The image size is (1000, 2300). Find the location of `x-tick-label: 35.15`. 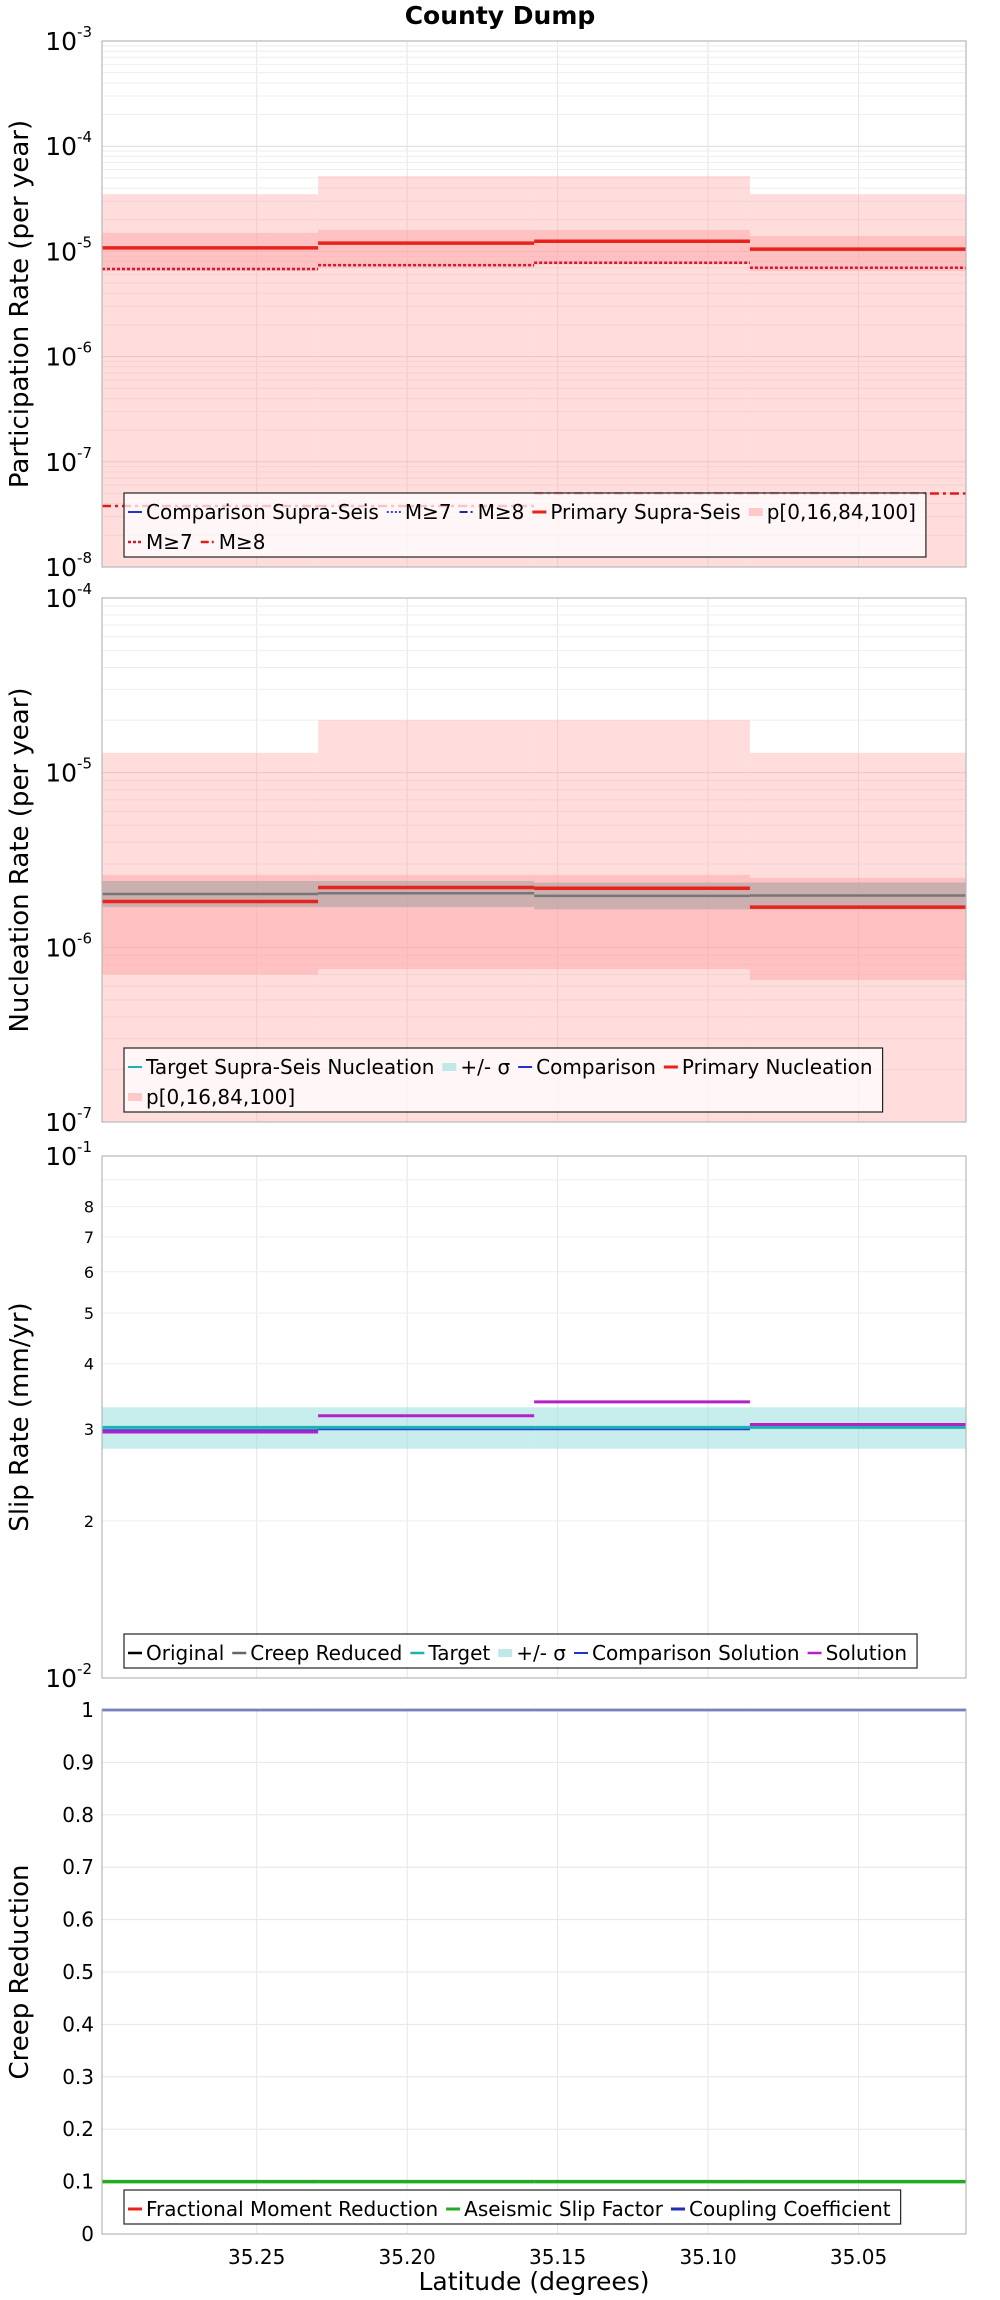

x-tick-label: 35.15 is located at coordinates (557, 2257).